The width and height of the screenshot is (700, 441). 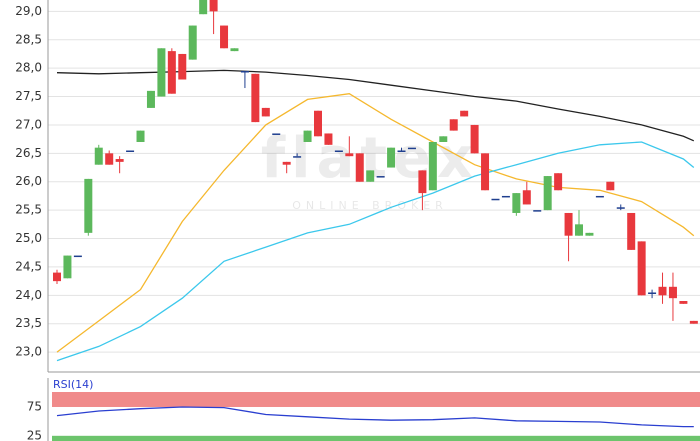 I want to click on y-tick-label: 23,5, so click(x=28, y=323).